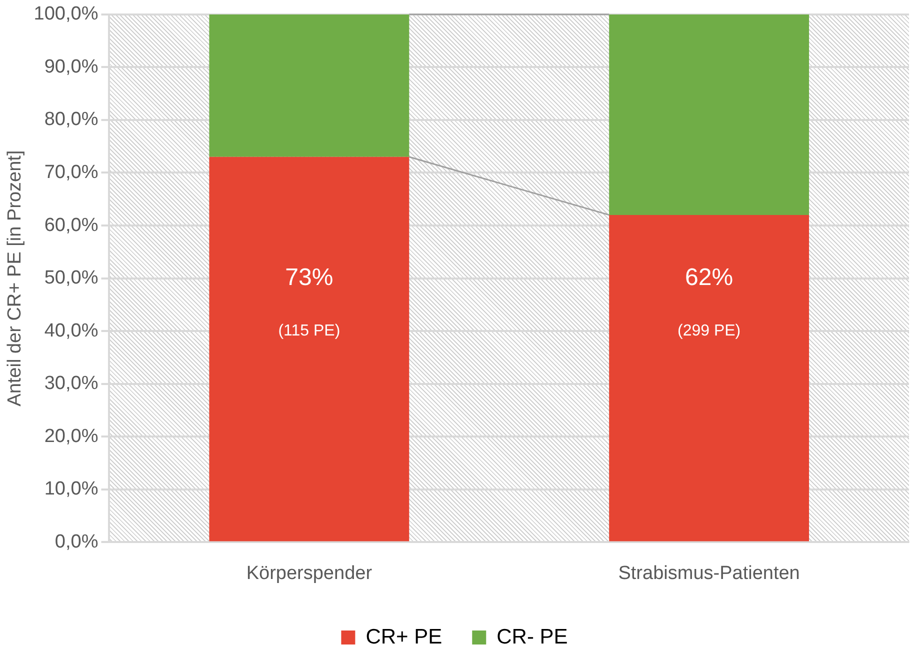 The height and width of the screenshot is (668, 911). I want to click on y-tick-label: 50,0%, so click(71, 278).